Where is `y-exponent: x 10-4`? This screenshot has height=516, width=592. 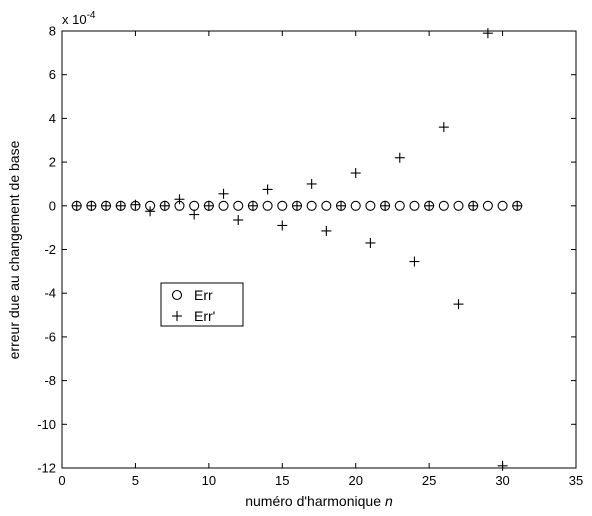
y-exponent: x 10-4 is located at coordinates (79, 18).